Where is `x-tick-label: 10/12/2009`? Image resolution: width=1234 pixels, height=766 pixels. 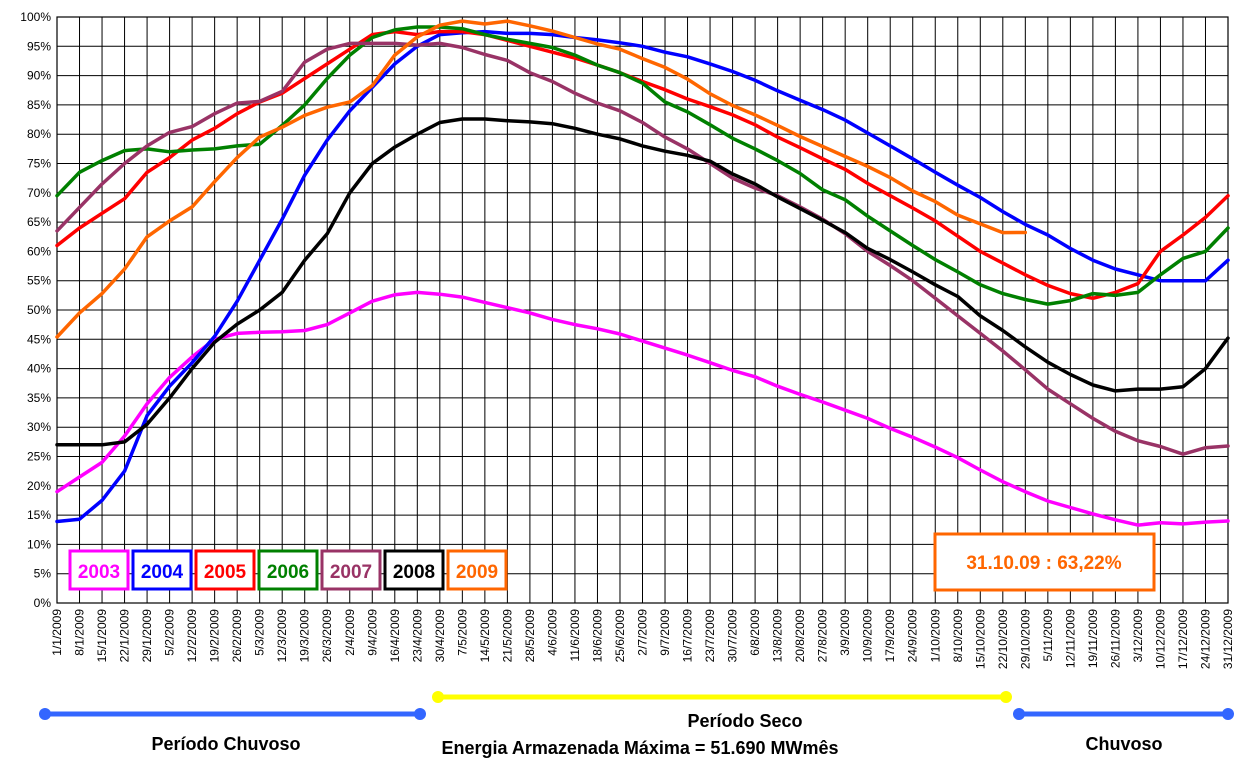
x-tick-label: 10/12/2009 is located at coordinates (1160, 639).